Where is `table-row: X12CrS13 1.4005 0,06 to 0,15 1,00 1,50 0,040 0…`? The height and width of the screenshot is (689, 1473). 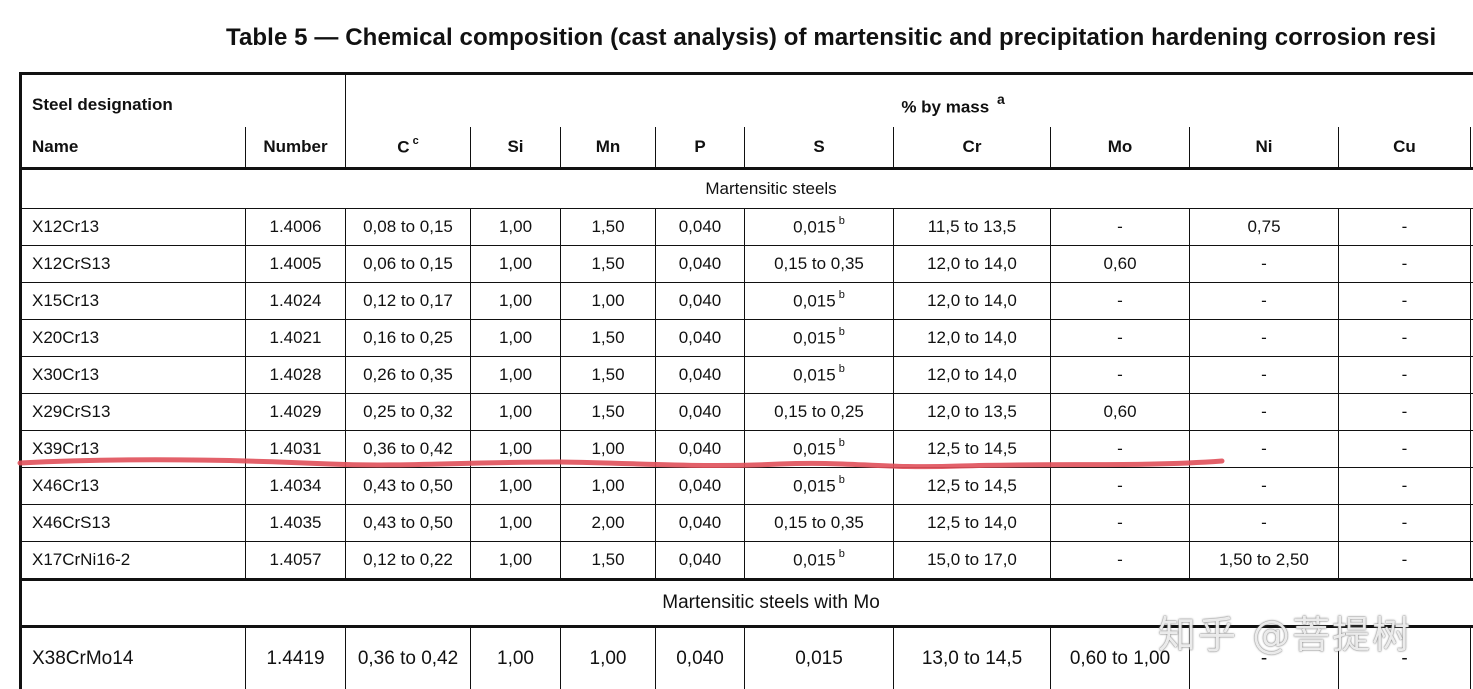 table-row: X12CrS13 1.4005 0,06 to 0,15 1,00 1,50 0,040 0… is located at coordinates (746, 264).